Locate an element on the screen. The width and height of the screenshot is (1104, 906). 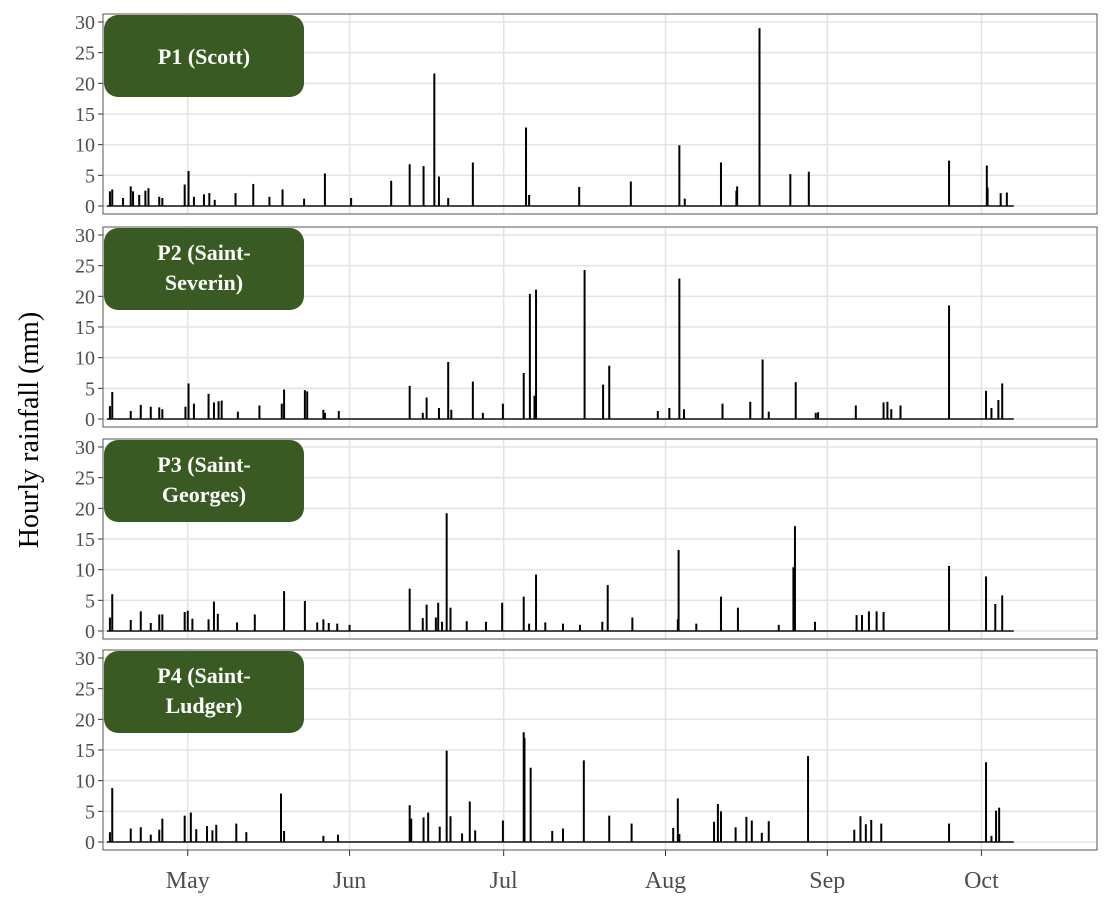
strip-label-text: Georges) is located at coordinates (204, 494).